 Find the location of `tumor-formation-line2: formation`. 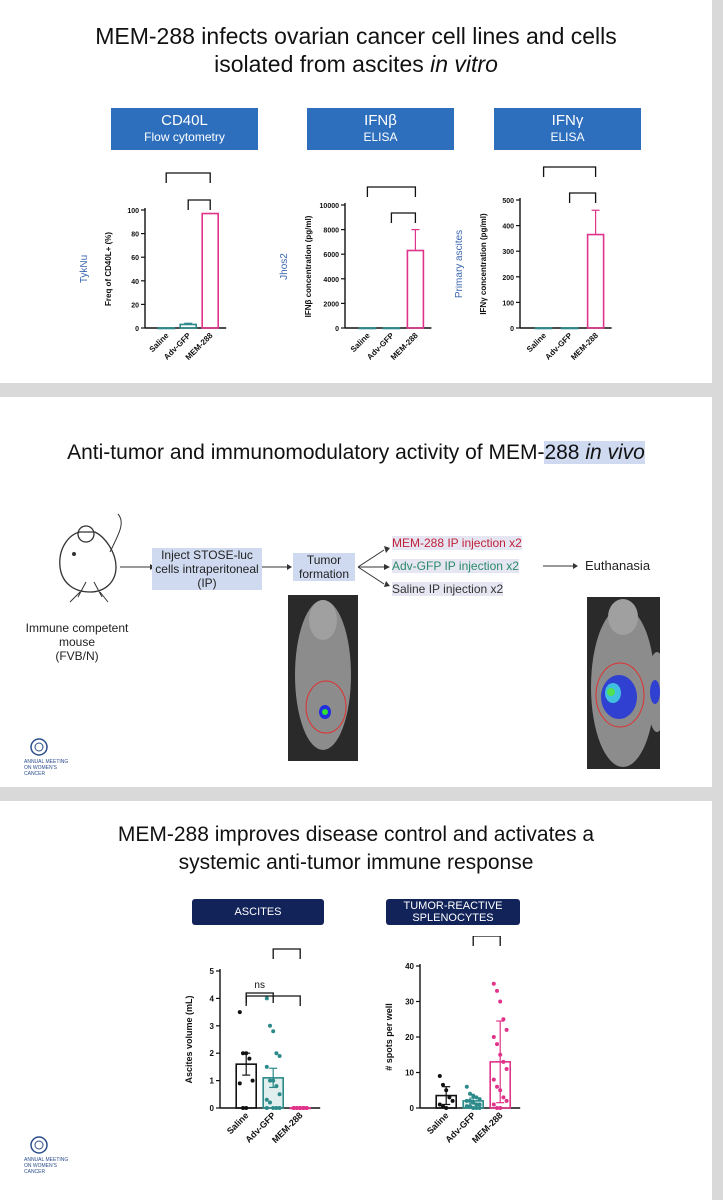

tumor-formation-line2: formation is located at coordinates (324, 574).